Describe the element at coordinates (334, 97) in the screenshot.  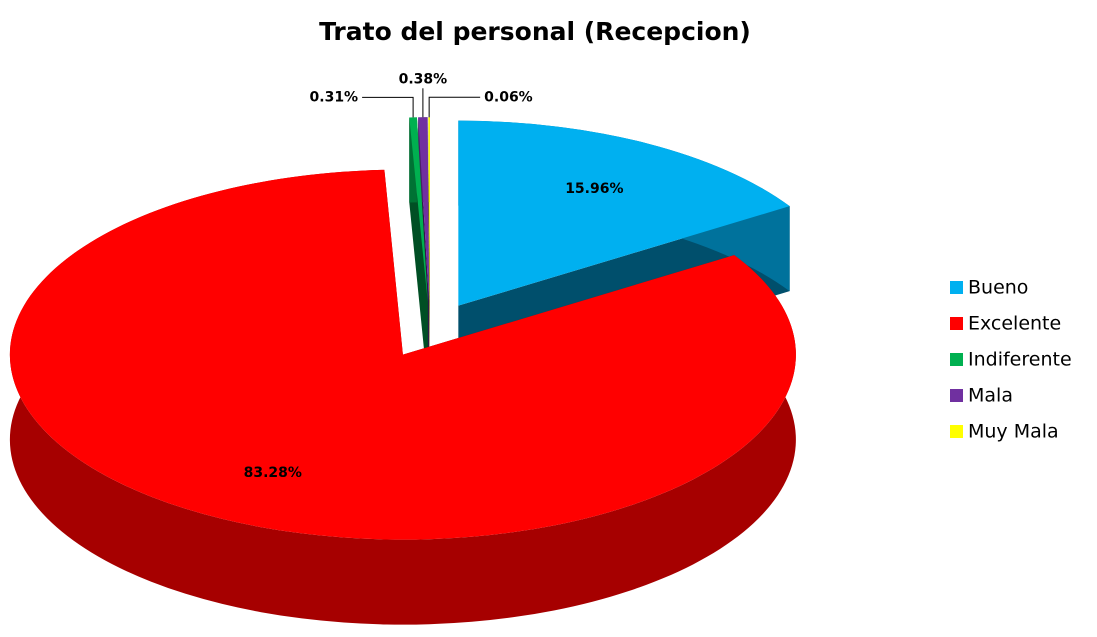
I see `value-label: 0.31%` at that location.